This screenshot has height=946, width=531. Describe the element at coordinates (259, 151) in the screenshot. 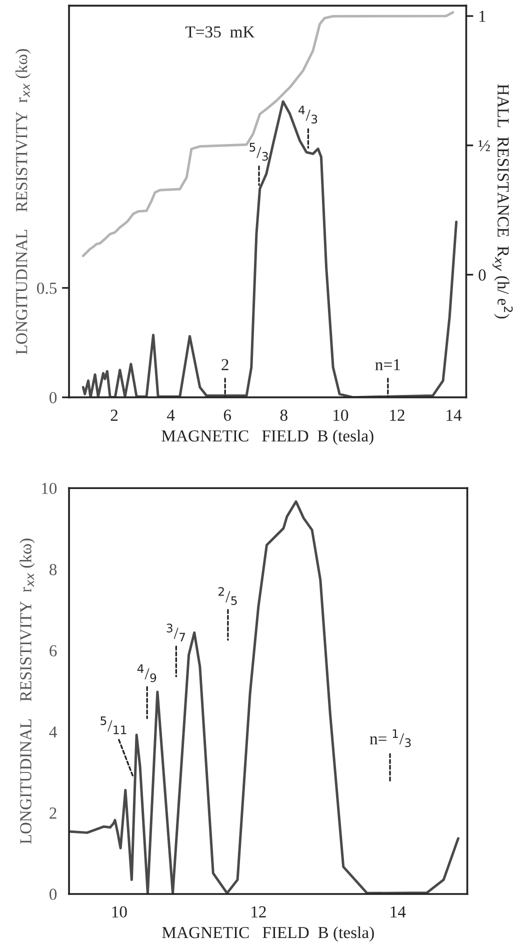

I see `annotation: $^{5}$/$_{3}$` at that location.